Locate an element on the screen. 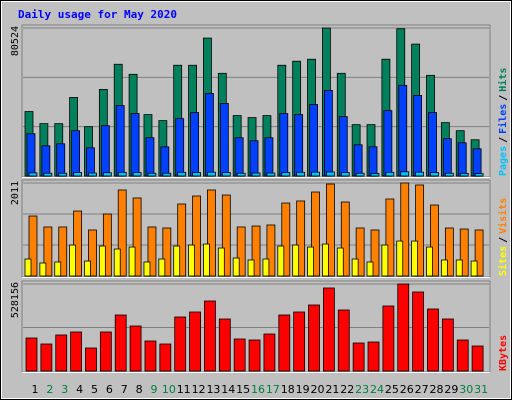 This screenshot has width=512, height=400. legend: Pages / Files / Hits is located at coordinates (503, 122).